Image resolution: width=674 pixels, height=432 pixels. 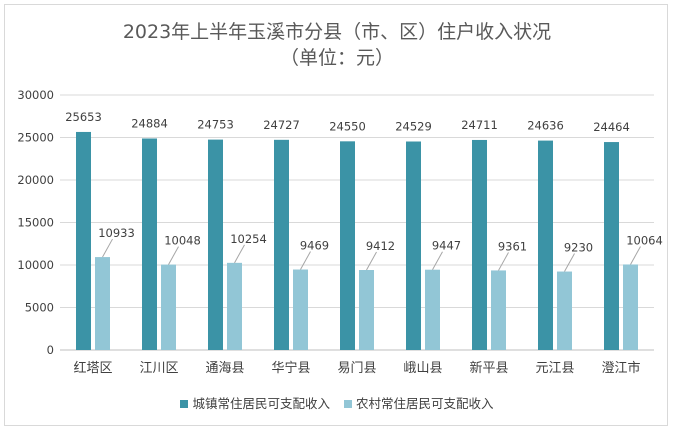 What do you see at coordinates (116, 233) in the screenshot?
I see `data-label-rural: 10933` at bounding box center [116, 233].